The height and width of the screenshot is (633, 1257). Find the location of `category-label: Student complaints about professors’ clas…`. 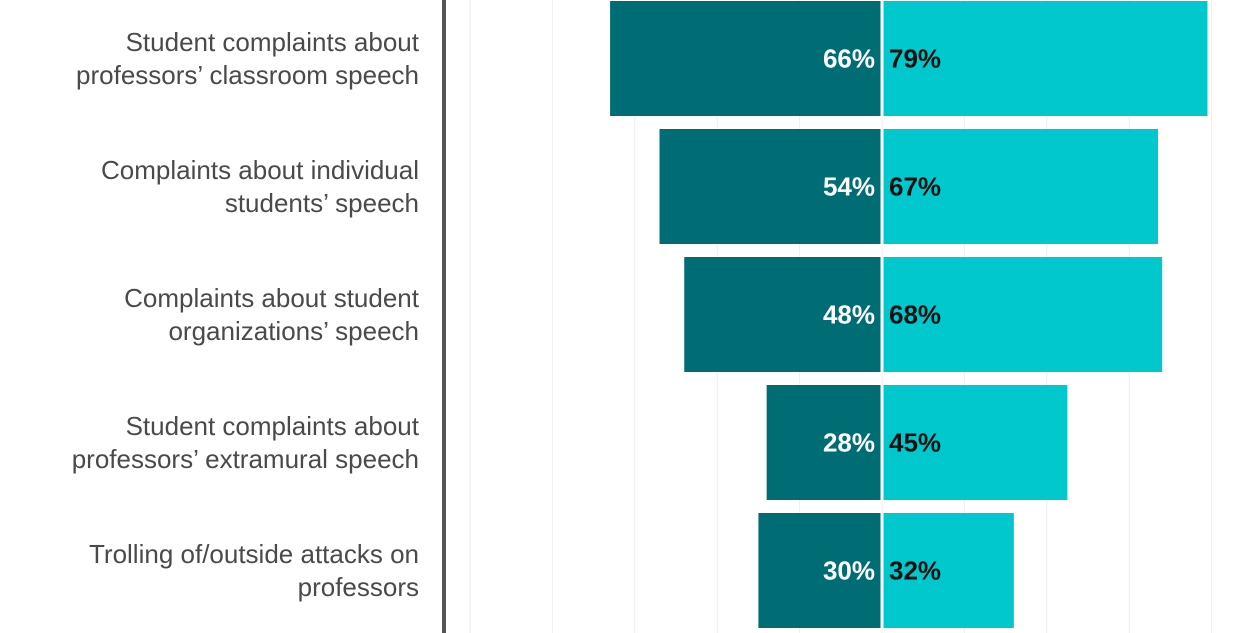

category-label: Student complaints about professors’ clas… is located at coordinates (248, 58).